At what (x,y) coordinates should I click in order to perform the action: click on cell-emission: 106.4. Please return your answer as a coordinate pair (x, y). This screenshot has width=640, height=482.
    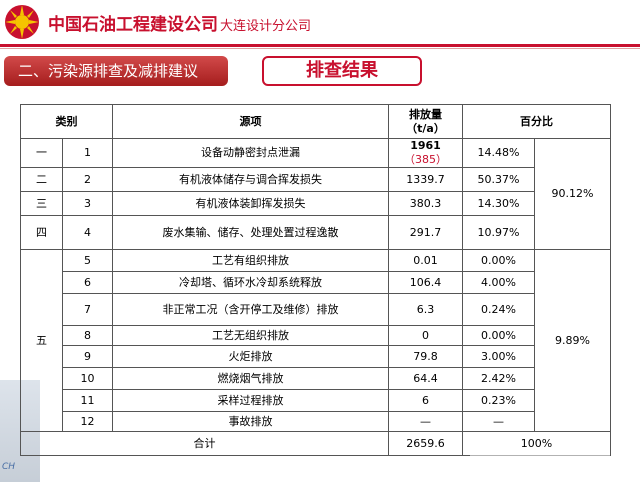
    Looking at the image, I should click on (425, 282).